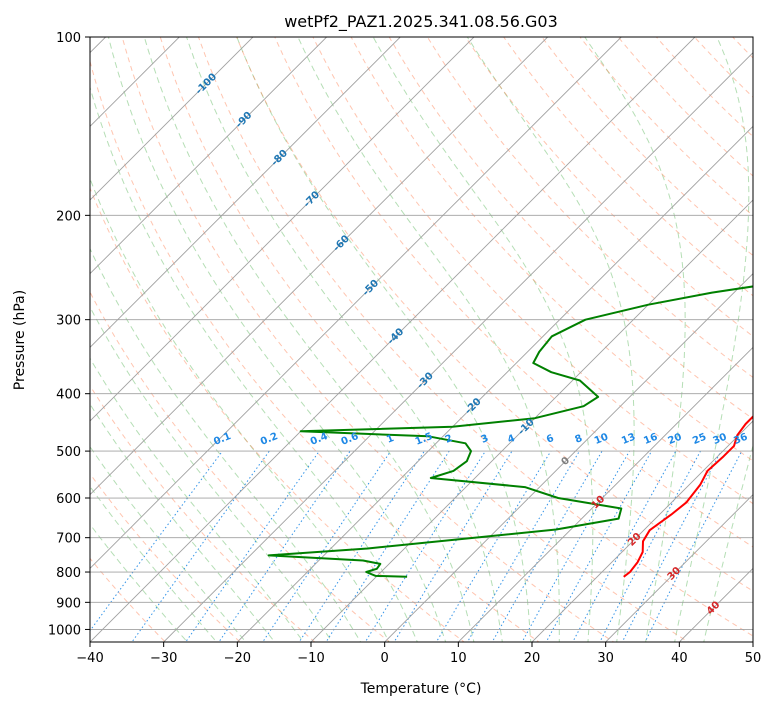 The image size is (775, 708). Describe the element at coordinates (578, 439) in the screenshot. I see `mixing-ratio-label: 8` at that location.